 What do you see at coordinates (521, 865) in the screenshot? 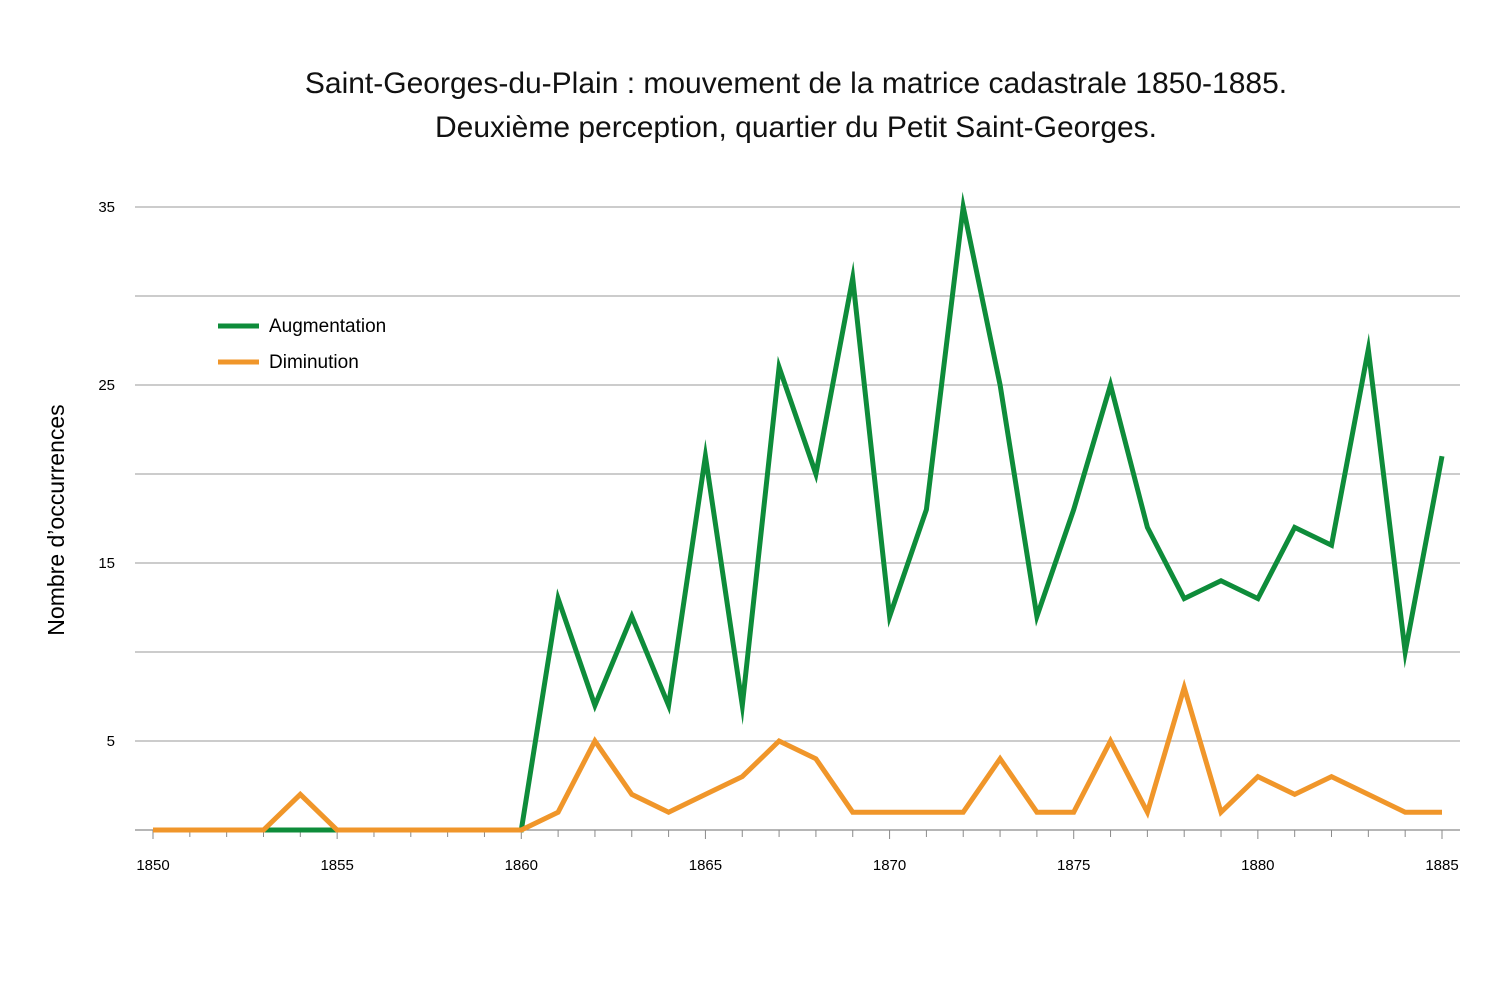
I see `x-tick-label-1860: 1860` at bounding box center [521, 865].